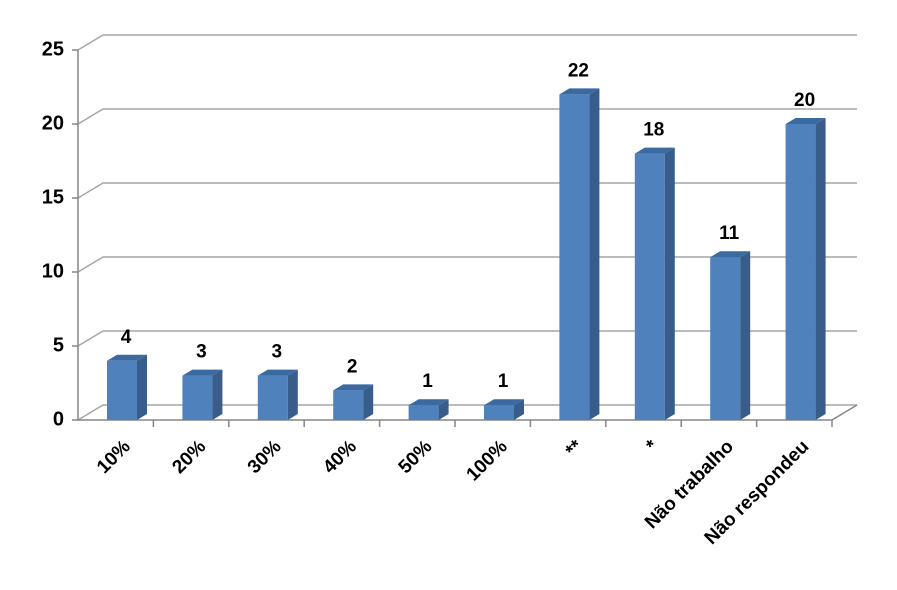 This screenshot has height=590, width=897. What do you see at coordinates (578, 70) in the screenshot?
I see `data-label: 22` at bounding box center [578, 70].